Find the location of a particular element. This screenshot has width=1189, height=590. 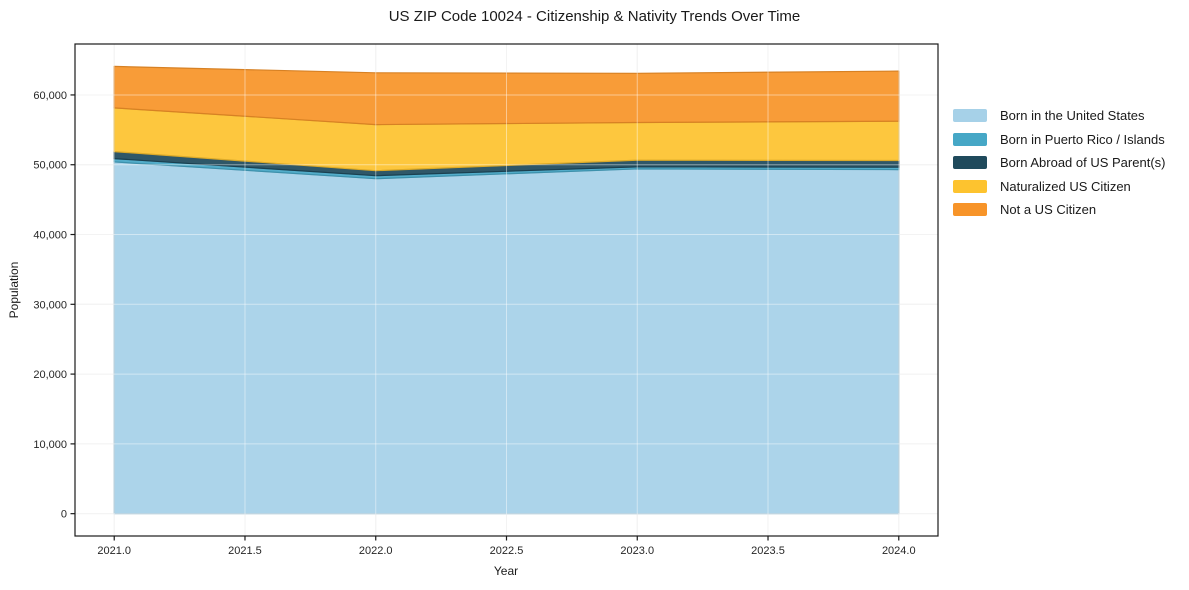

x-tick-label: 2023.5 is located at coordinates (768, 551).